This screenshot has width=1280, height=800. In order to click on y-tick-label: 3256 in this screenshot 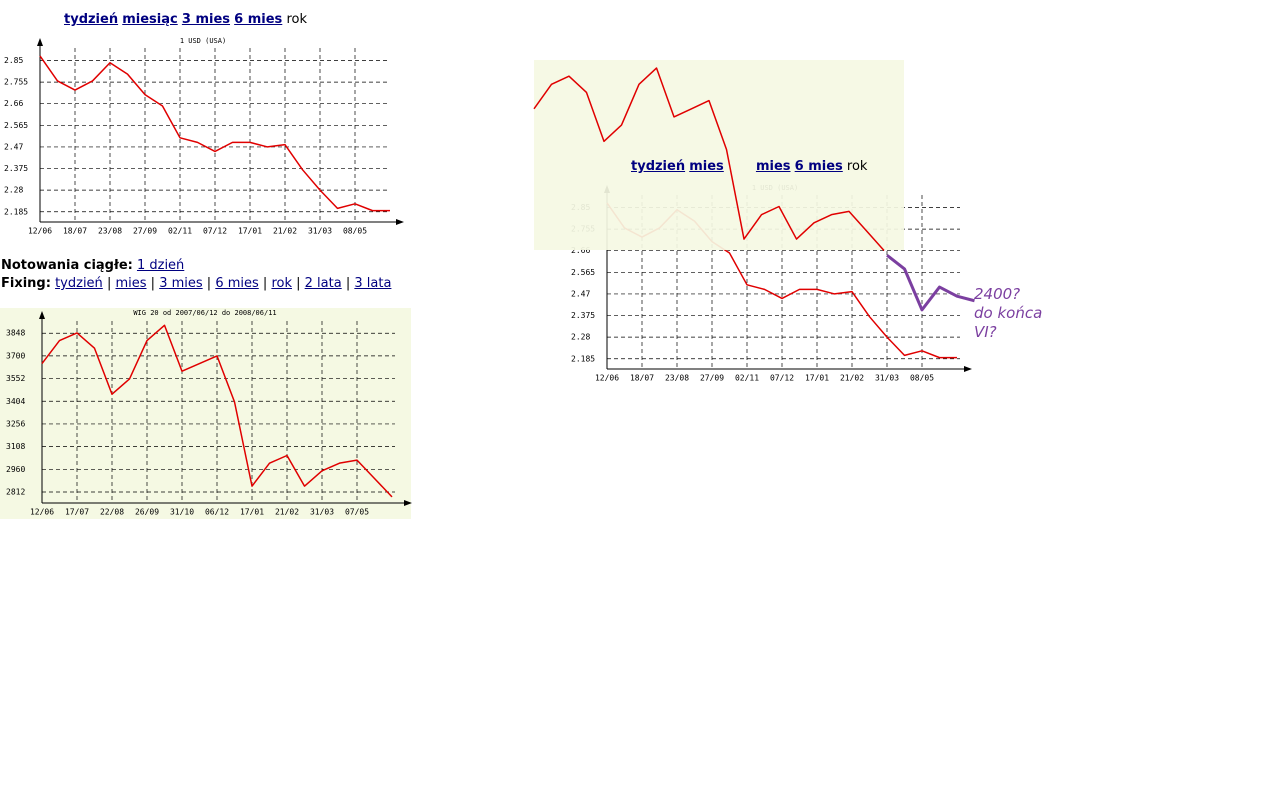, I will do `click(15, 423)`.